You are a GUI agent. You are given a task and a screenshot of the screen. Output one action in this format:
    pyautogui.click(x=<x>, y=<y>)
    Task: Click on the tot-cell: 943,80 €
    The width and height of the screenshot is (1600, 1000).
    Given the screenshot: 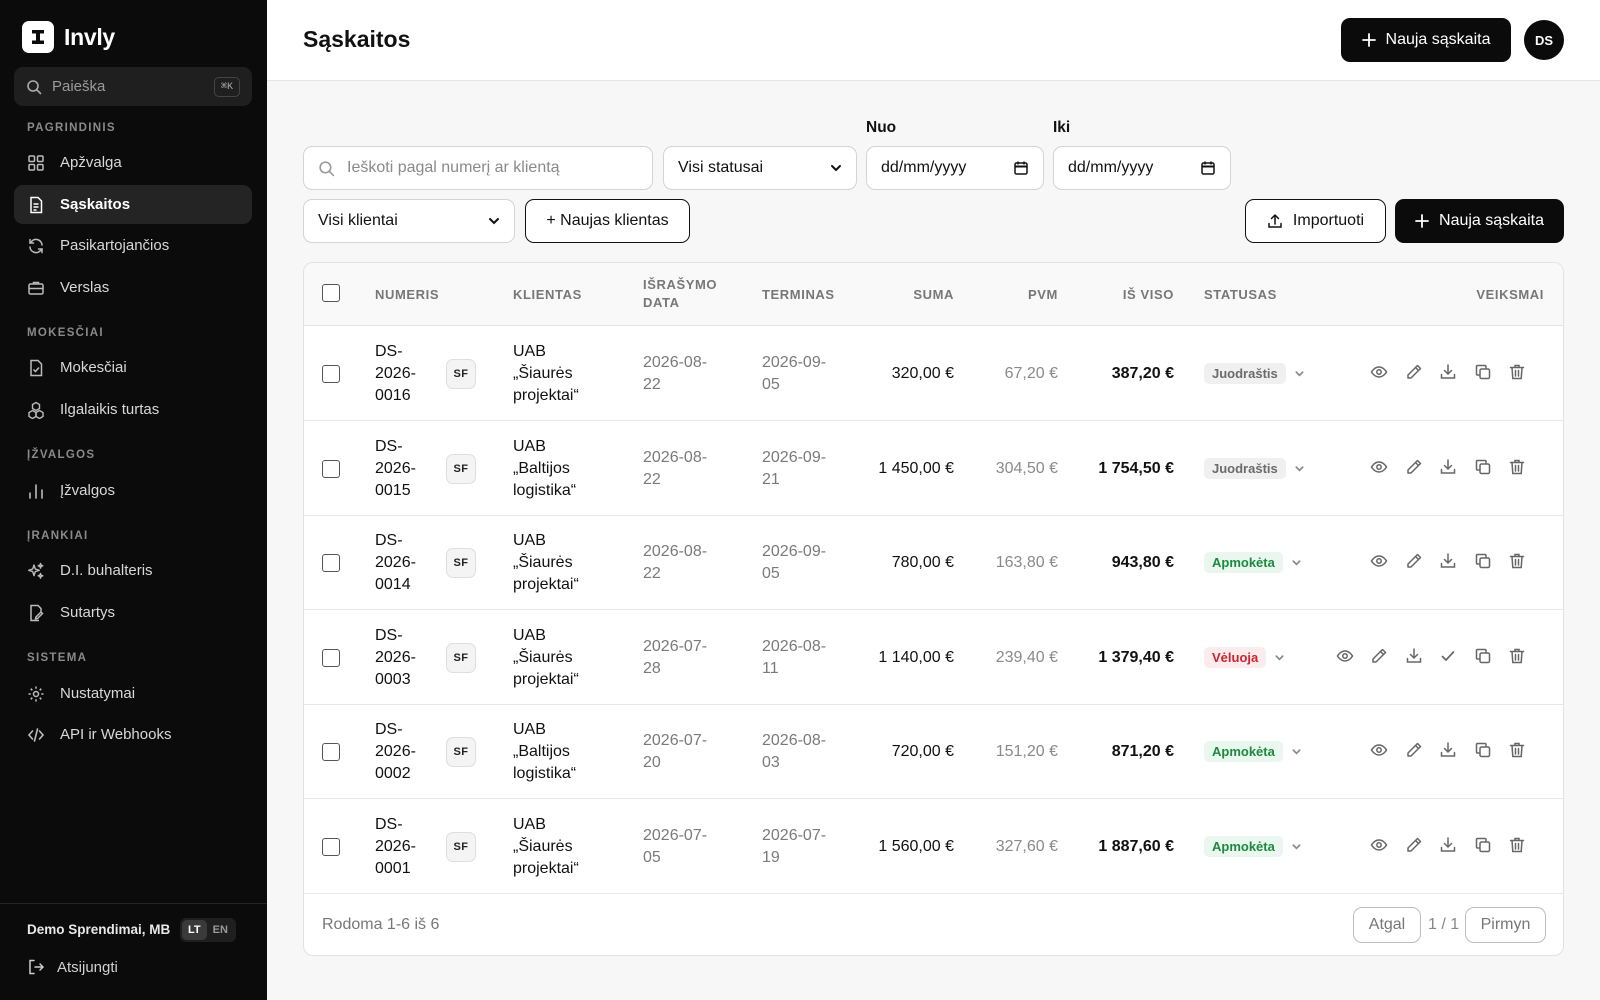 What is the action you would take?
    pyautogui.click(x=1142, y=562)
    